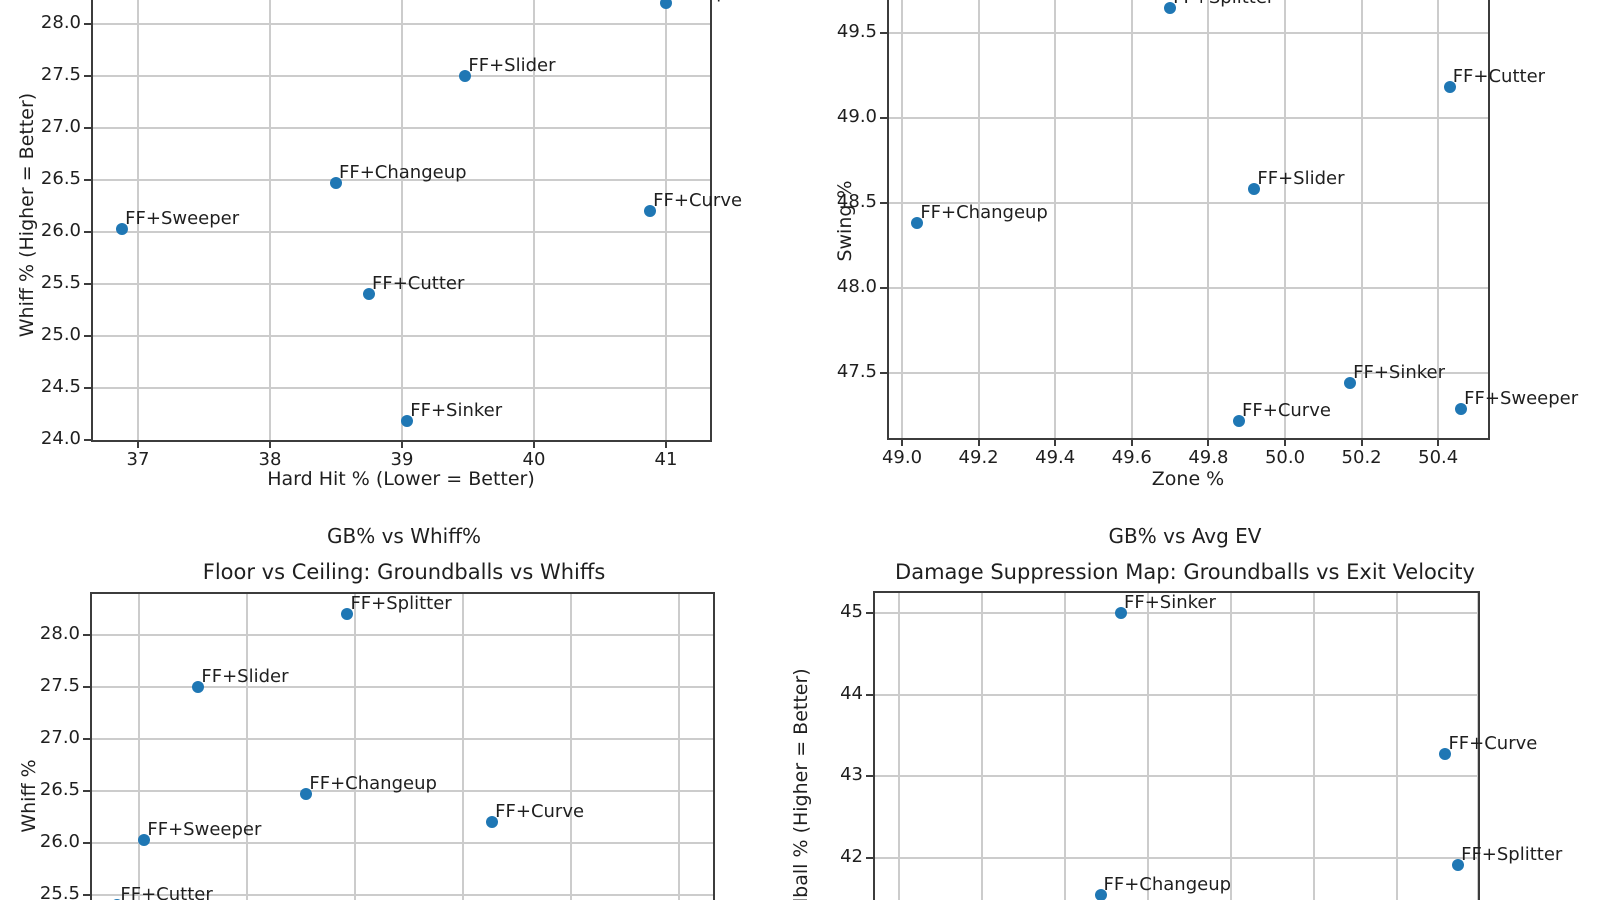 The width and height of the screenshot is (1600, 900). What do you see at coordinates (902, 457) in the screenshot?
I see `tick-label-x: 49.0` at bounding box center [902, 457].